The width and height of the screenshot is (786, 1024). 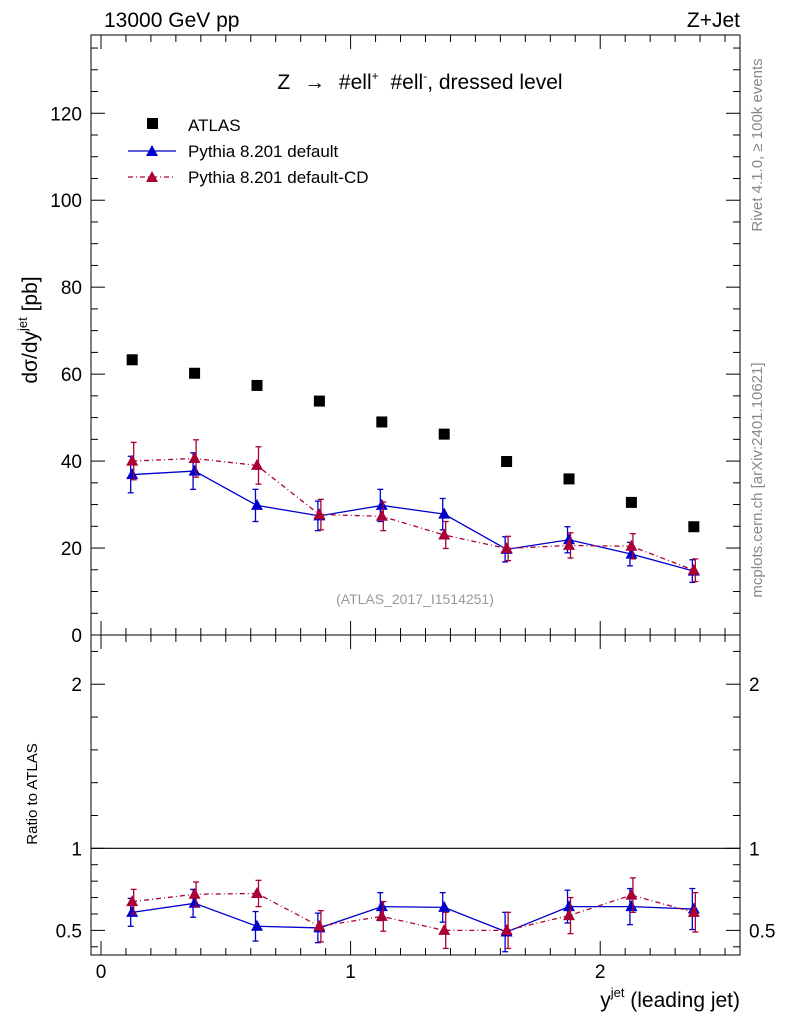 I want to click on y-tick-label: 40, so click(x=71, y=462).